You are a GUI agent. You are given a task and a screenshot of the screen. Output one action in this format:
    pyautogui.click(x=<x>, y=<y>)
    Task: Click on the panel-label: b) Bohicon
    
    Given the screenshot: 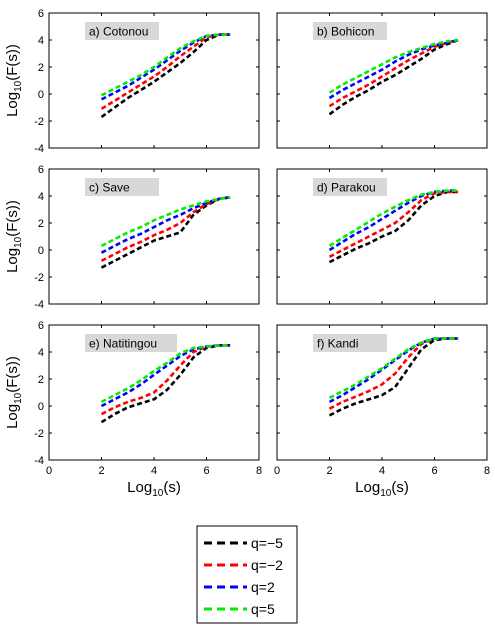 What is the action you would take?
    pyautogui.click(x=345, y=32)
    